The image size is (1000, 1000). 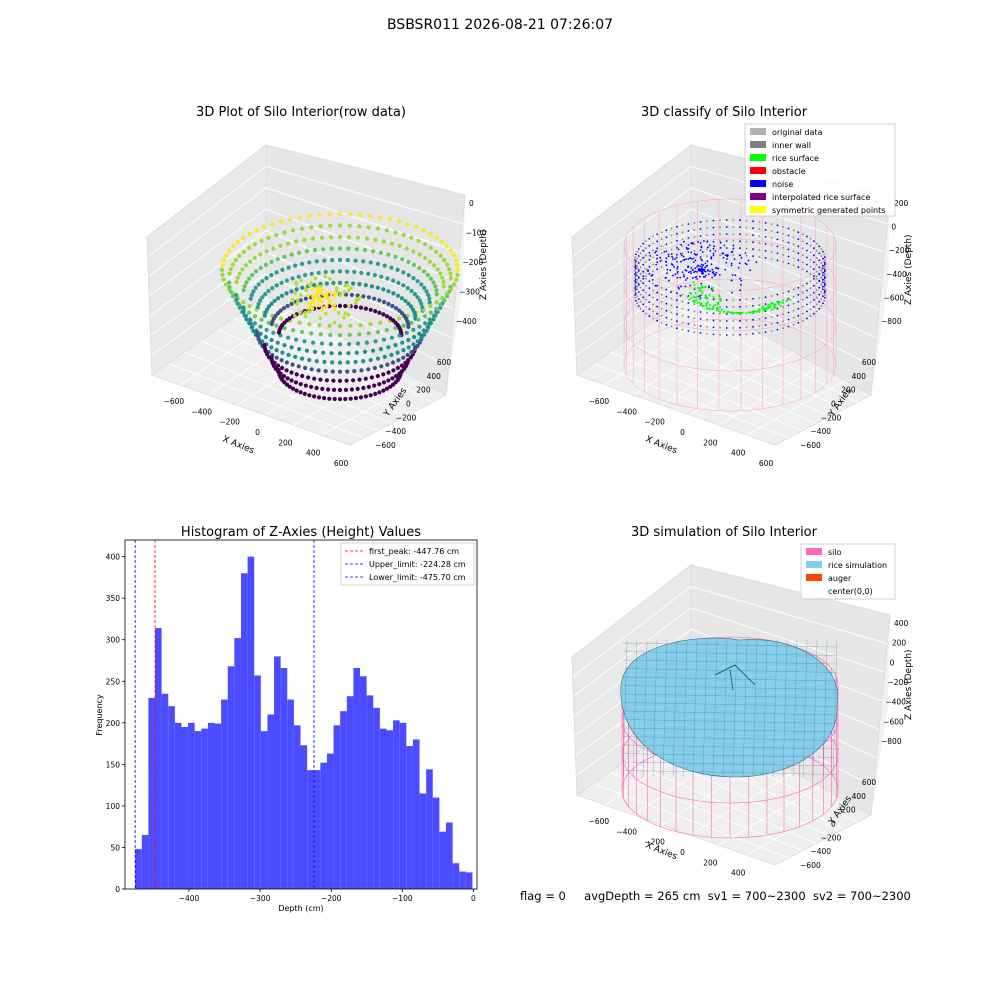 What do you see at coordinates (758, 131) in the screenshot?
I see `legend-swatch` at bounding box center [758, 131].